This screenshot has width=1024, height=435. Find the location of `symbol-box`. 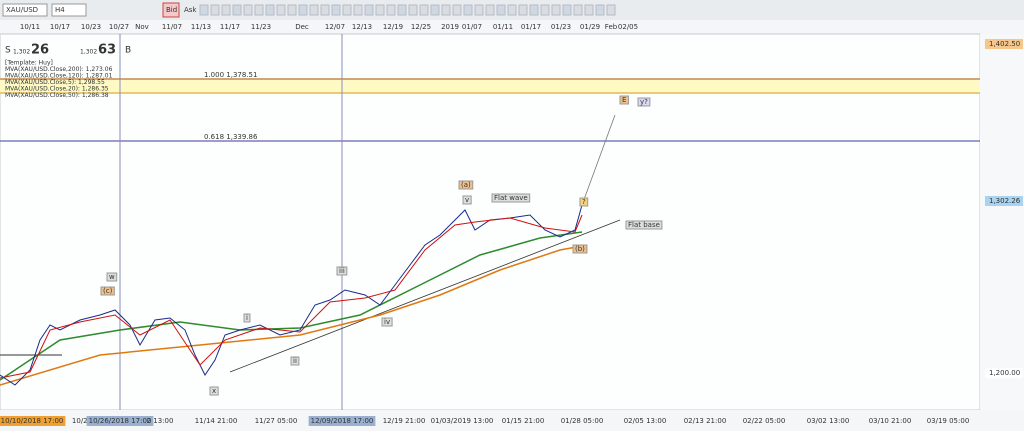

symbol-box is located at coordinates (25, 10).